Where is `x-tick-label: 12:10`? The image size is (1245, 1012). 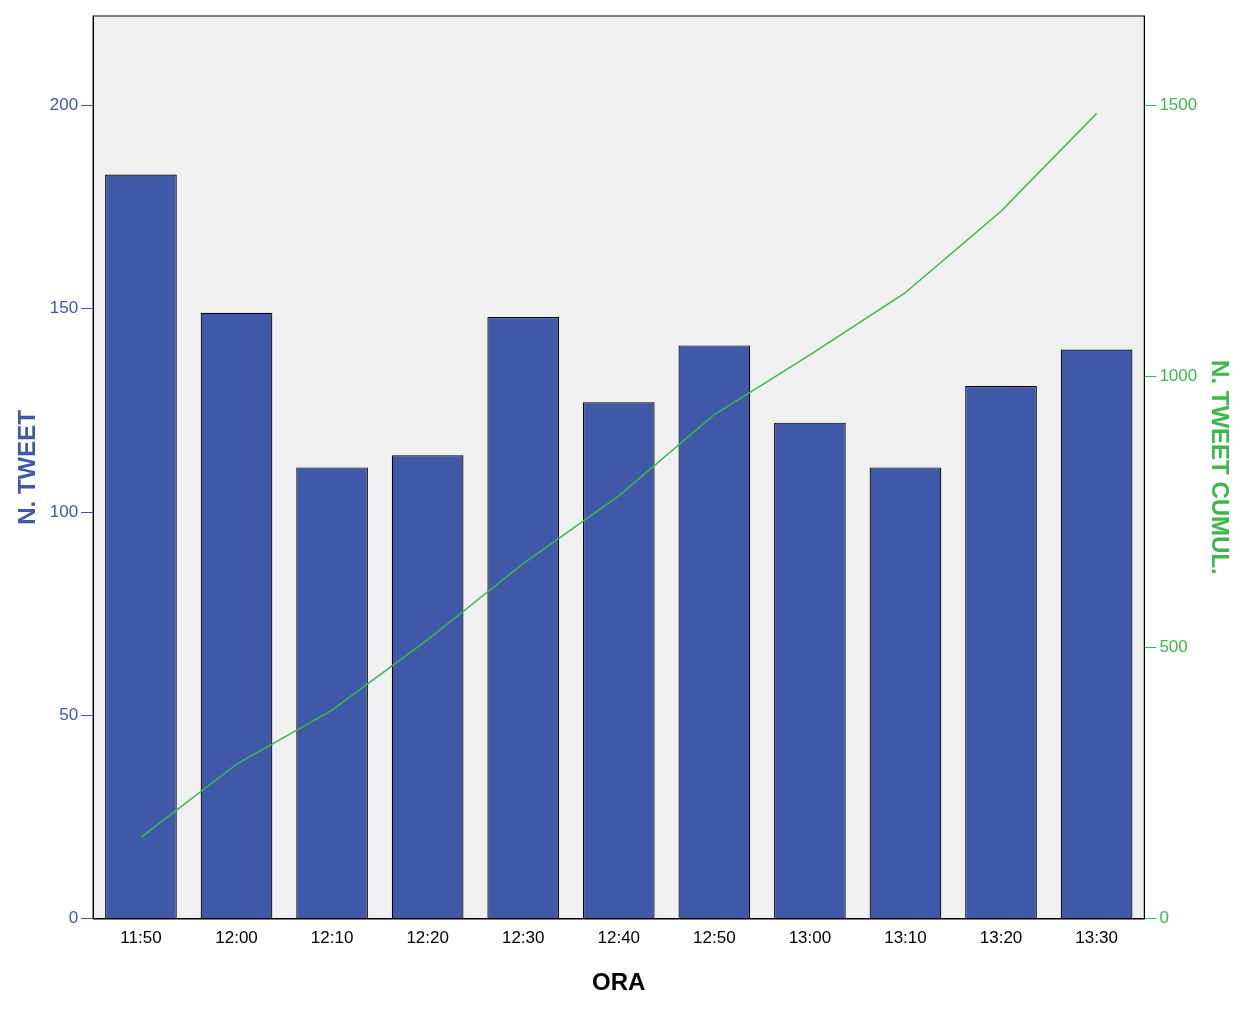
x-tick-label: 12:10 is located at coordinates (332, 937).